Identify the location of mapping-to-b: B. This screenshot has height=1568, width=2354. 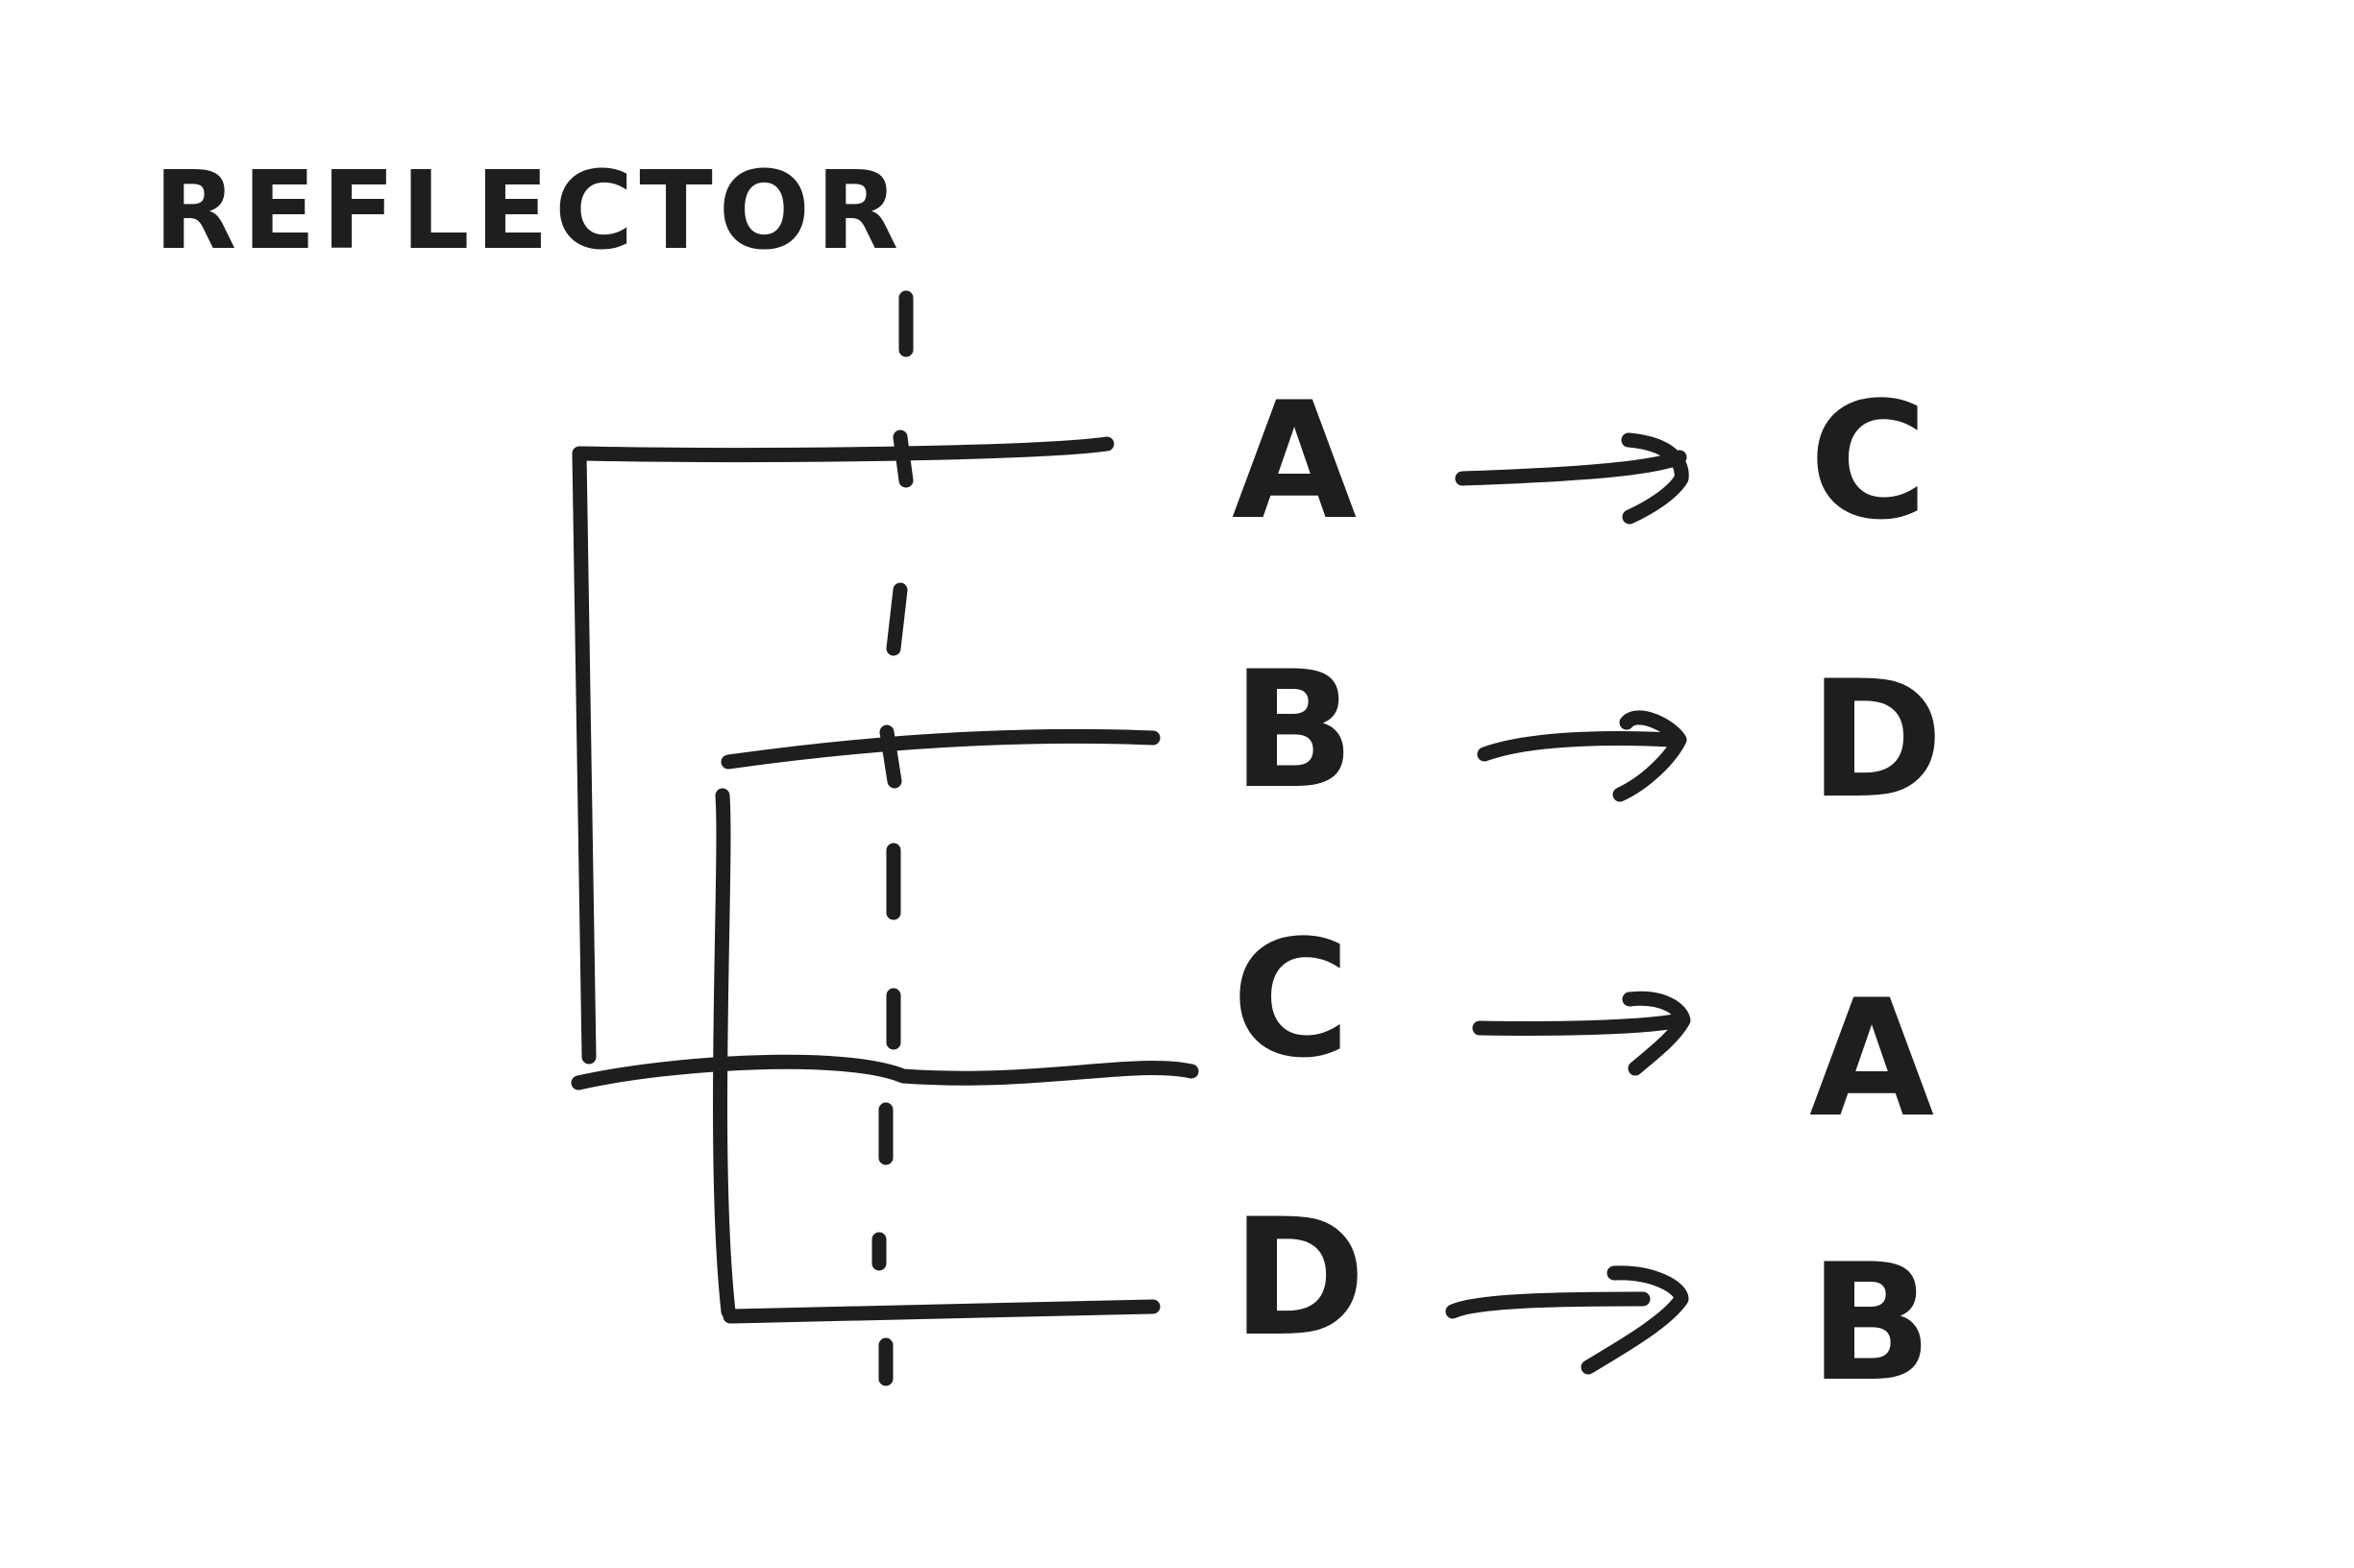
(1870, 1323).